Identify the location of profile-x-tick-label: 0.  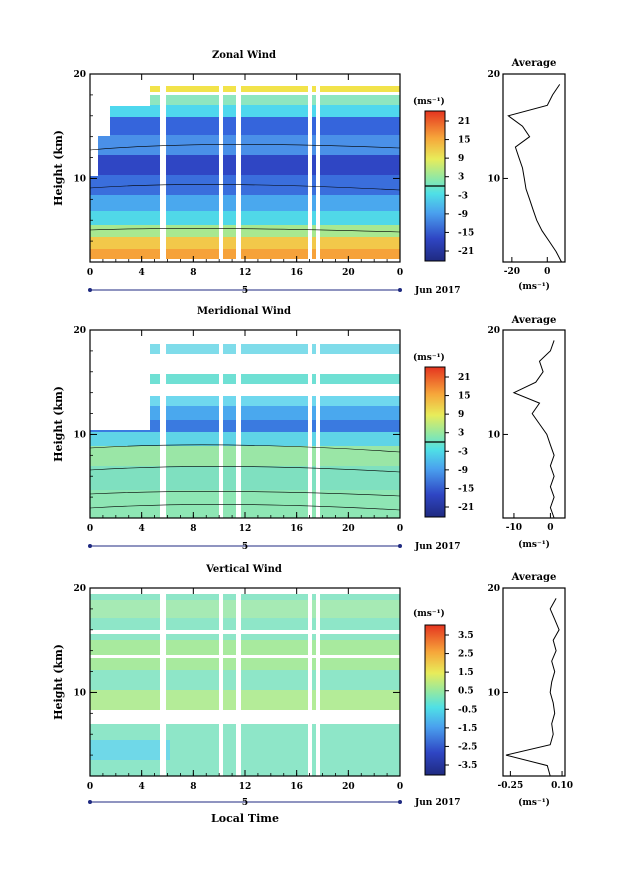
(550, 528).